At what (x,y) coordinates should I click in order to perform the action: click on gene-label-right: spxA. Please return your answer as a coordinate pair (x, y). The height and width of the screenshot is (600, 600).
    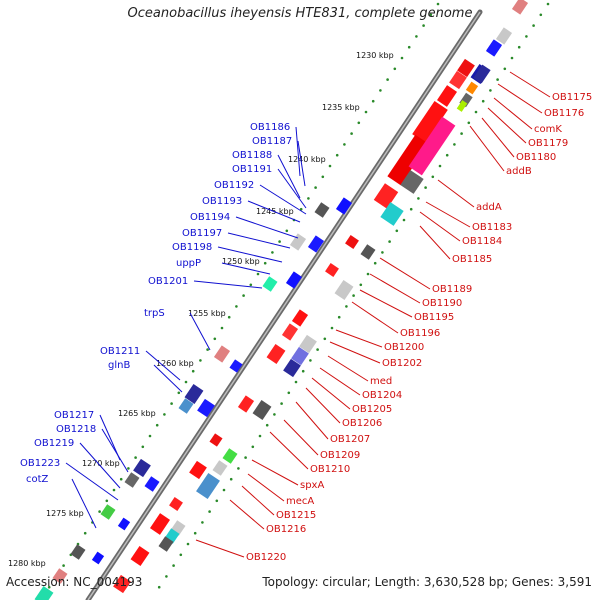
    Looking at the image, I should click on (287, 475).